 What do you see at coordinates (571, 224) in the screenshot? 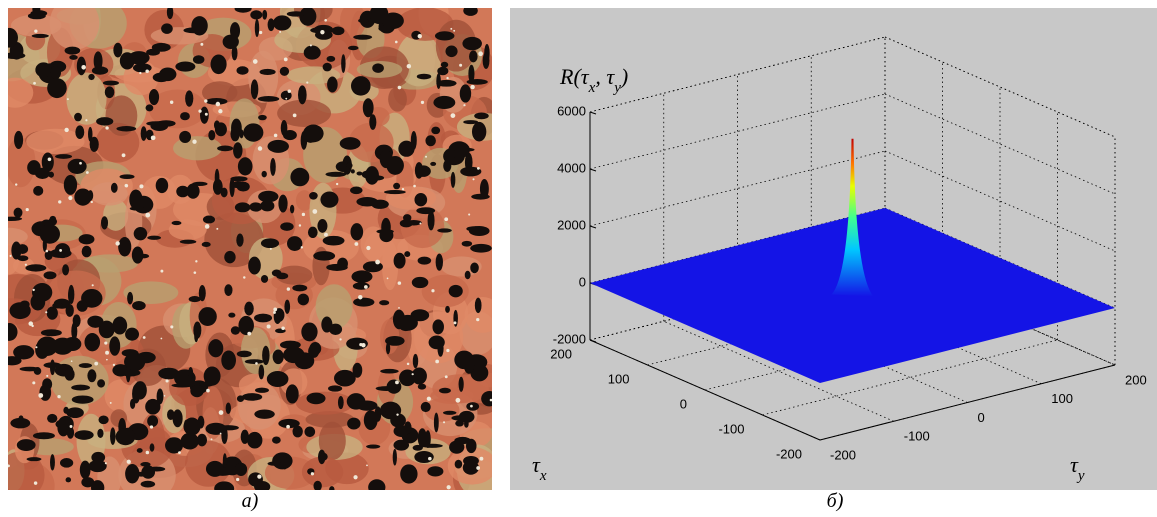
I see `z-tick-label: 2000` at bounding box center [571, 224].